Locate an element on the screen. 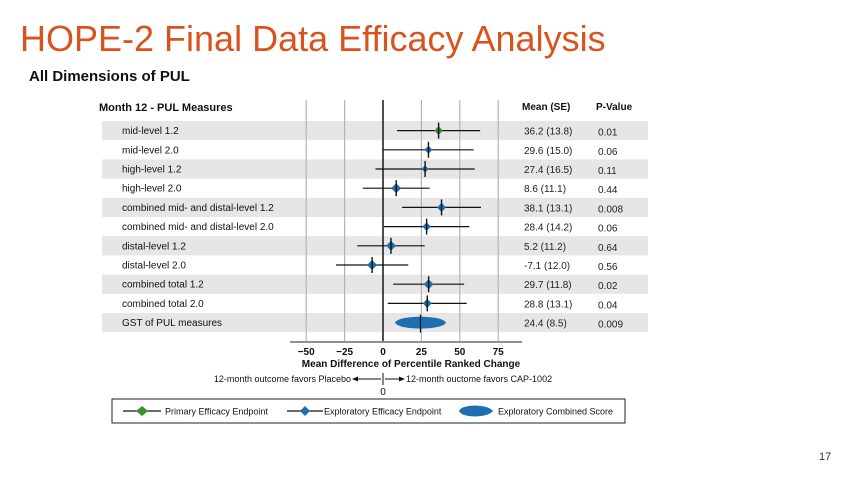 The image size is (850, 478). row-label: combined total 1.2 is located at coordinates (163, 285).